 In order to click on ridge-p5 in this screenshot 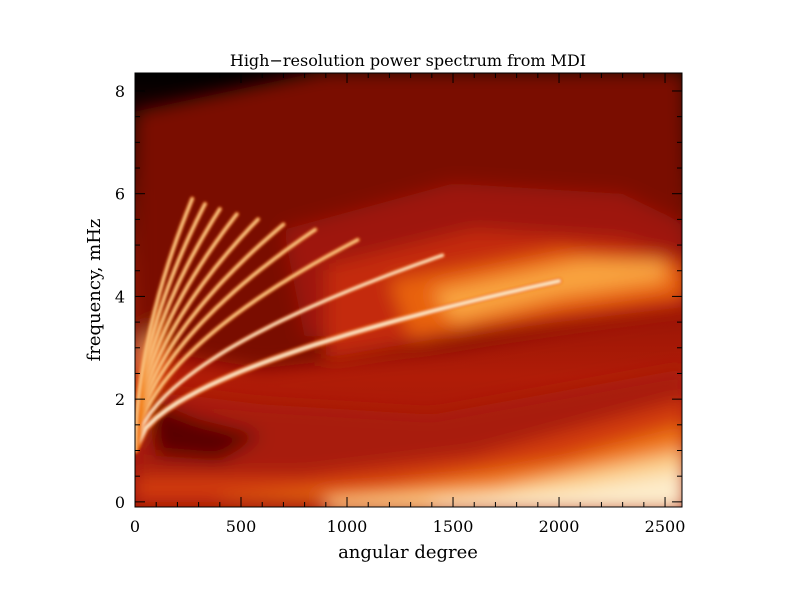, I will do `click(197, 335)`.